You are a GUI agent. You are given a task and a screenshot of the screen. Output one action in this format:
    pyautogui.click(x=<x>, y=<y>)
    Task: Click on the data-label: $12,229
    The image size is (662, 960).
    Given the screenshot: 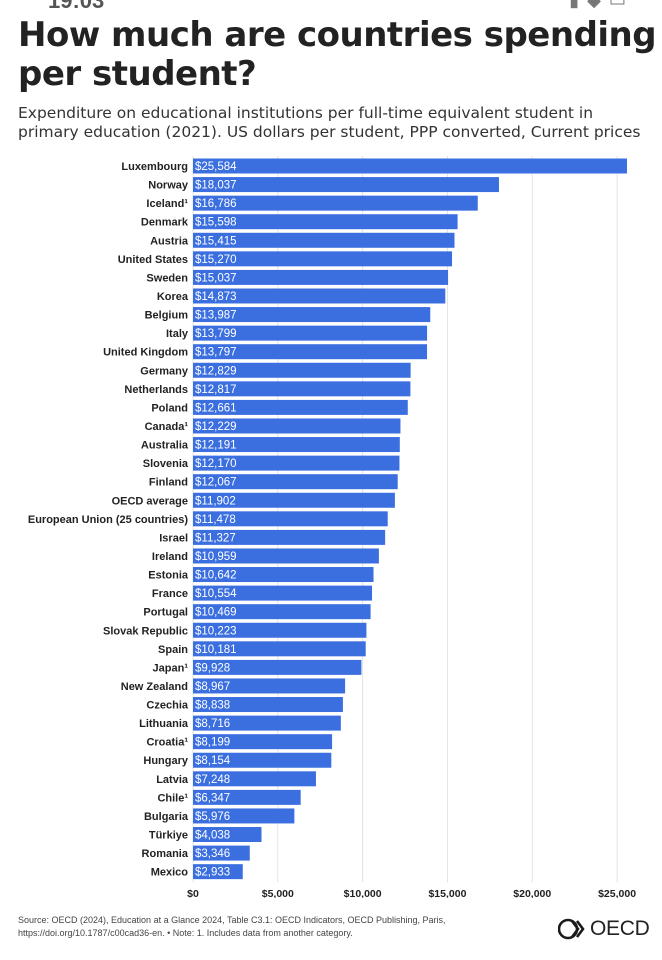 What is the action you would take?
    pyautogui.click(x=216, y=427)
    